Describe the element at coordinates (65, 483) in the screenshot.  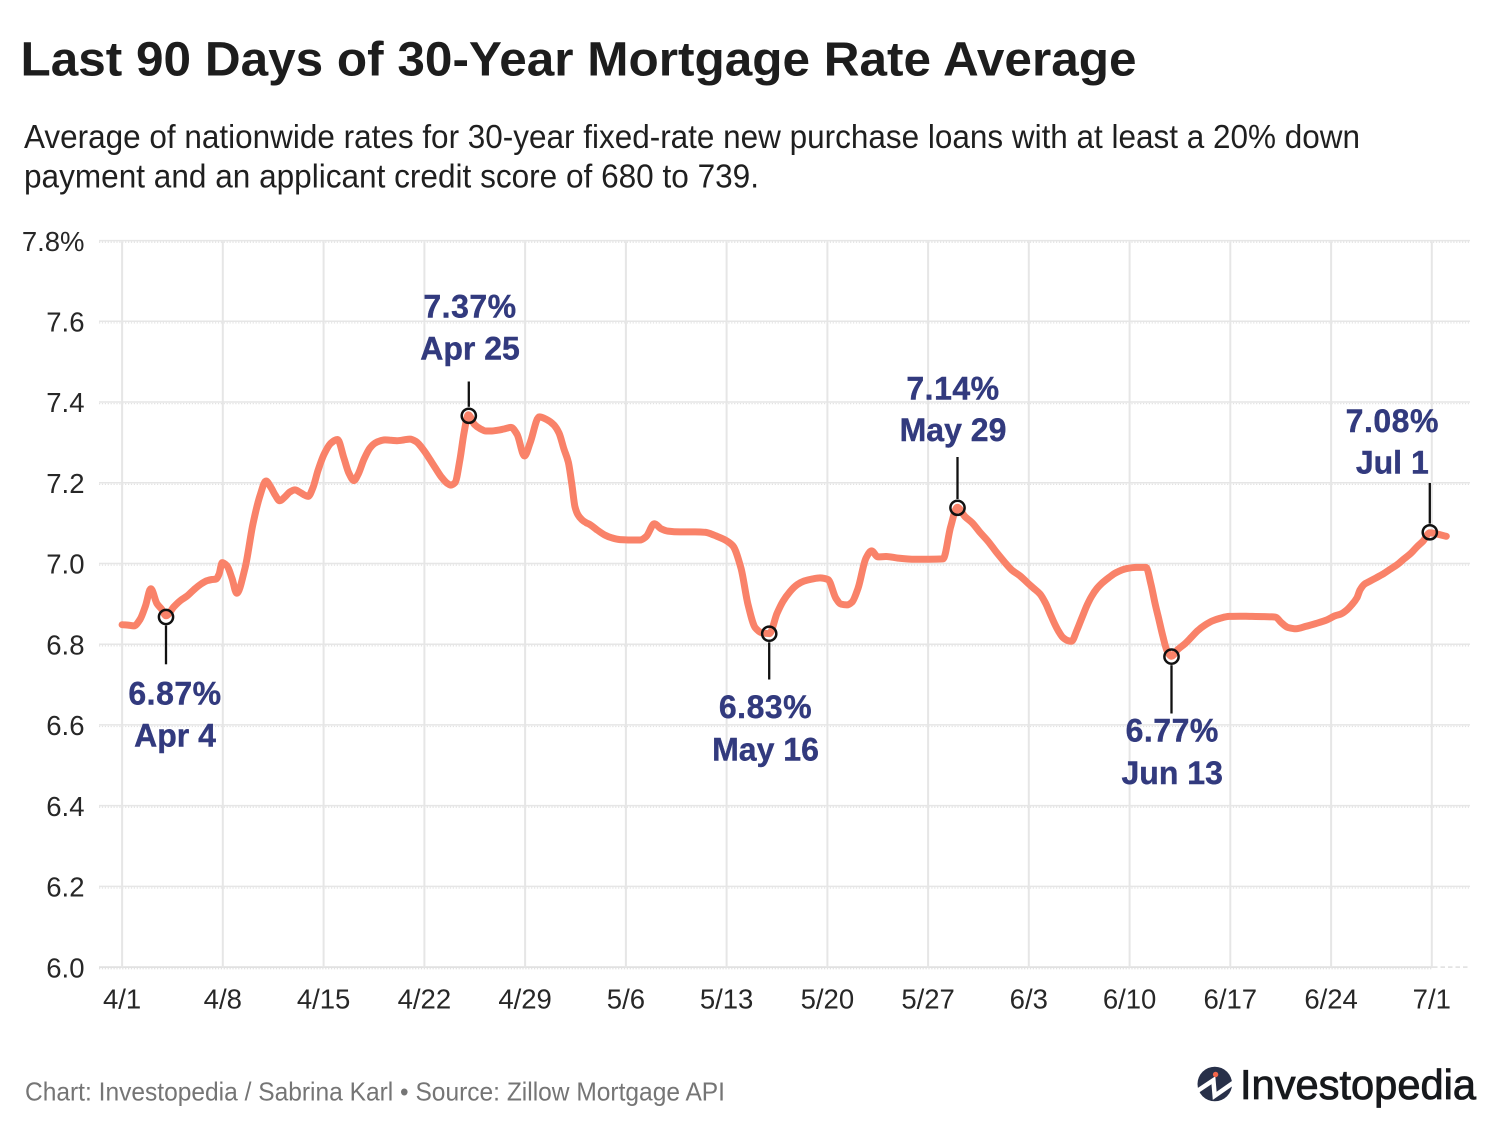
I see `svg-text: 7.2` at that location.